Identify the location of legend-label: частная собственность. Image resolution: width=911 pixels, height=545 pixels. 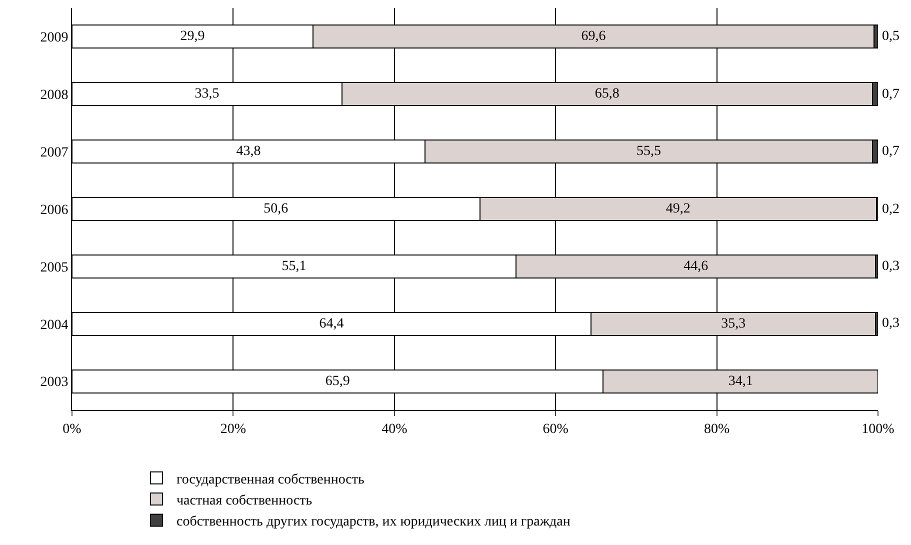
(244, 501).